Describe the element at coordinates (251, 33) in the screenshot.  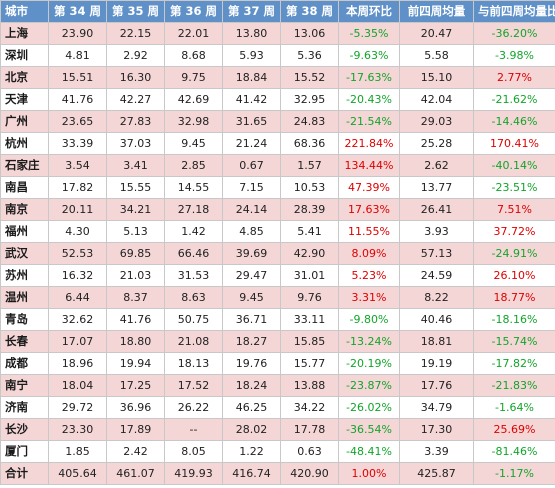
I see `week-37-cell: 13.80` at that location.